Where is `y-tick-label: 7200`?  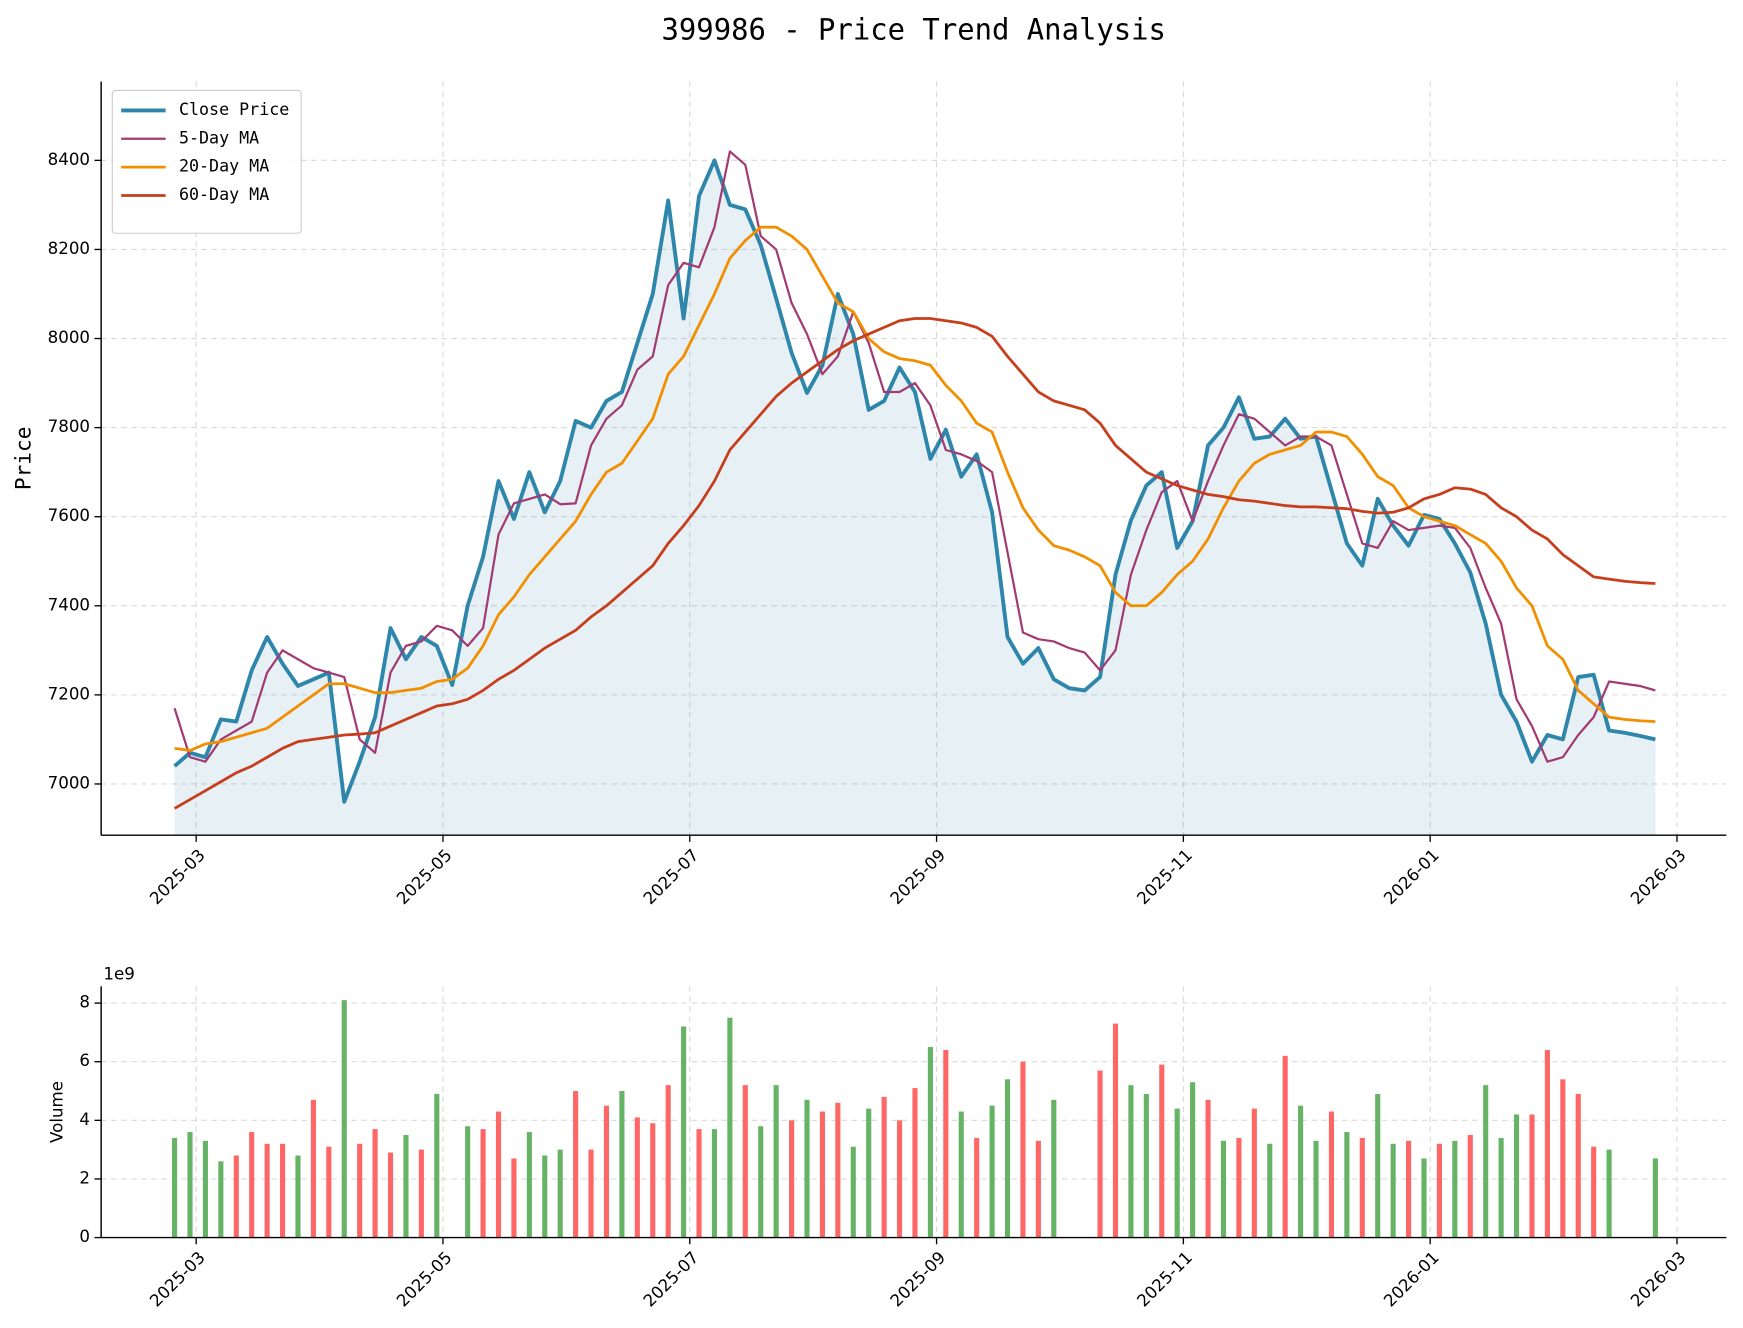
y-tick-label: 7200 is located at coordinates (69, 693).